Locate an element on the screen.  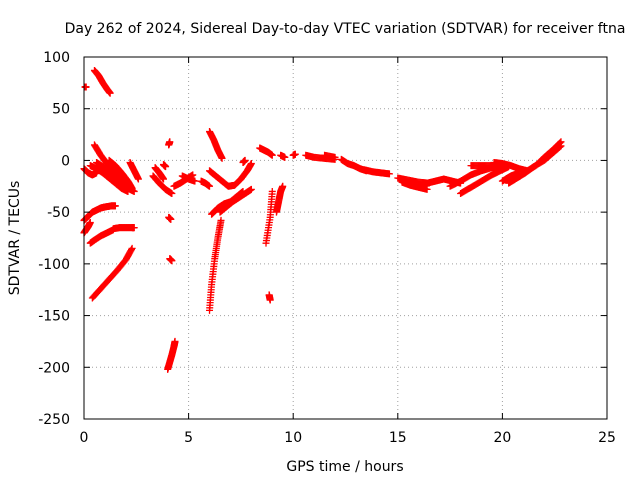
y-tick-label: -200 is located at coordinates (54, 368).